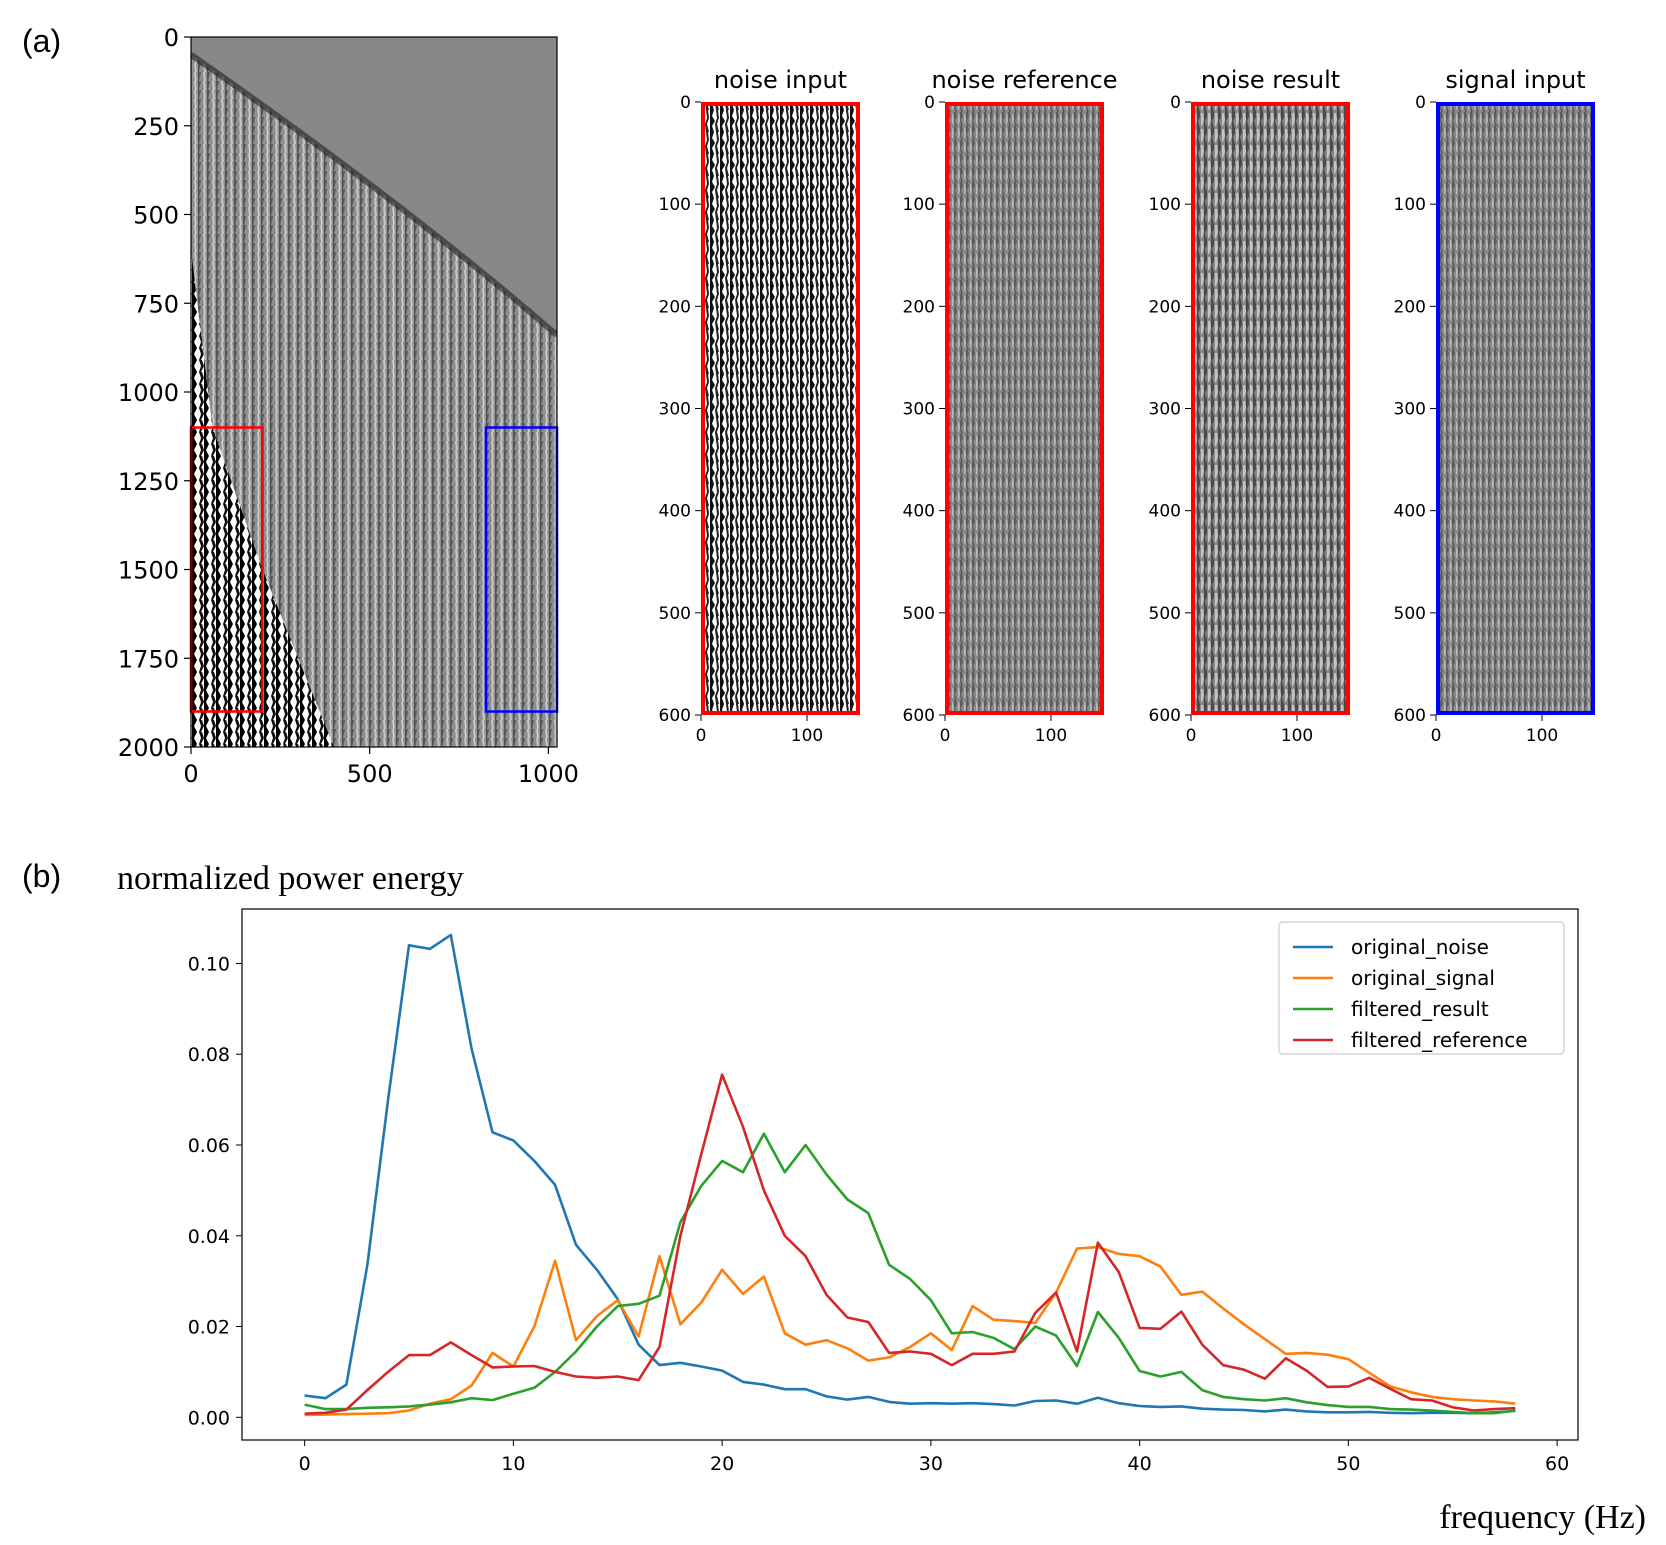 The width and height of the screenshot is (1666, 1545). Describe the element at coordinates (209, 1055) in the screenshot. I see `y-tick-label: 0.08` at that location.